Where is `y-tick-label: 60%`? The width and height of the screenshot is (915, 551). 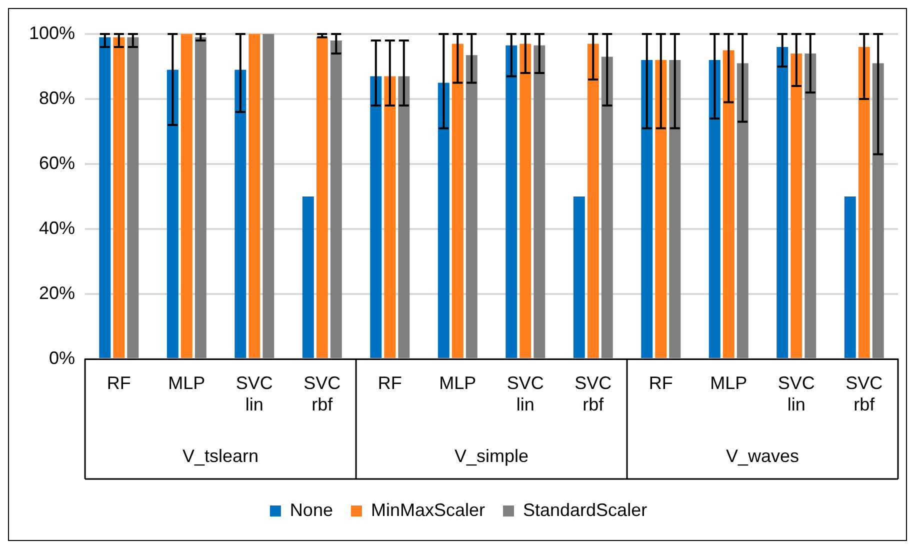
y-tick-label: 60% is located at coordinates (57, 162).